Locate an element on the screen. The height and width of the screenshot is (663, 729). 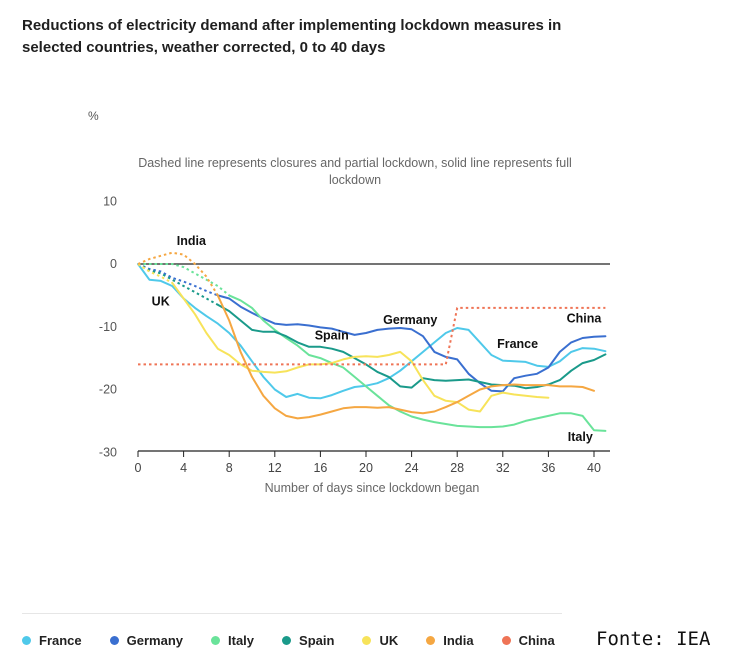
india-full-lockdown-line is located at coordinates (405, 357).